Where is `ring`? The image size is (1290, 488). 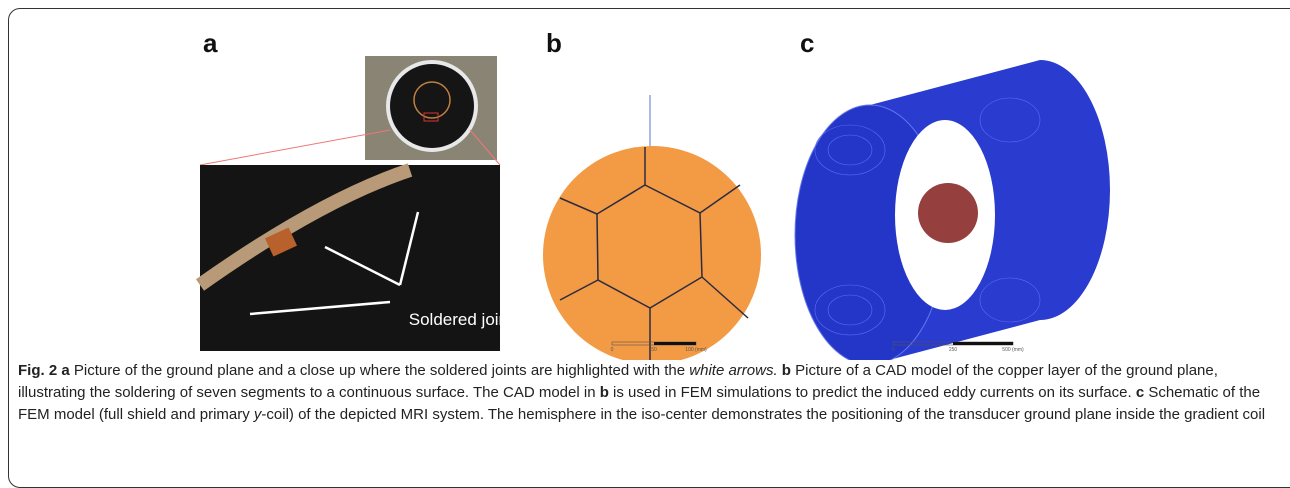
ring is located at coordinates (432, 106).